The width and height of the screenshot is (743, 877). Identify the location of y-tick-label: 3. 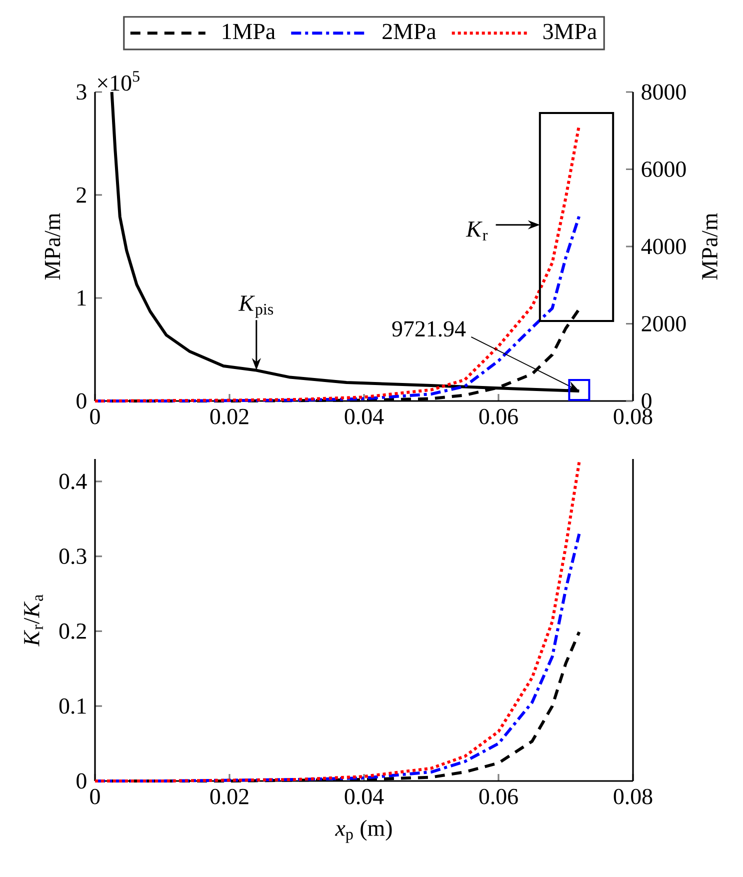
(81, 92).